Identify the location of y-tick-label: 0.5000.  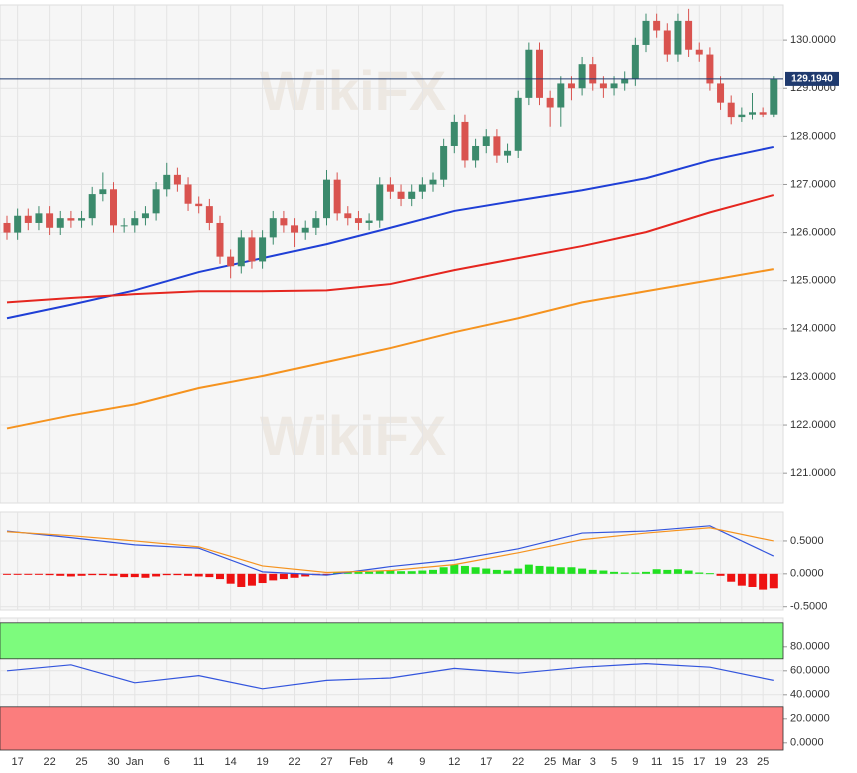
(807, 541).